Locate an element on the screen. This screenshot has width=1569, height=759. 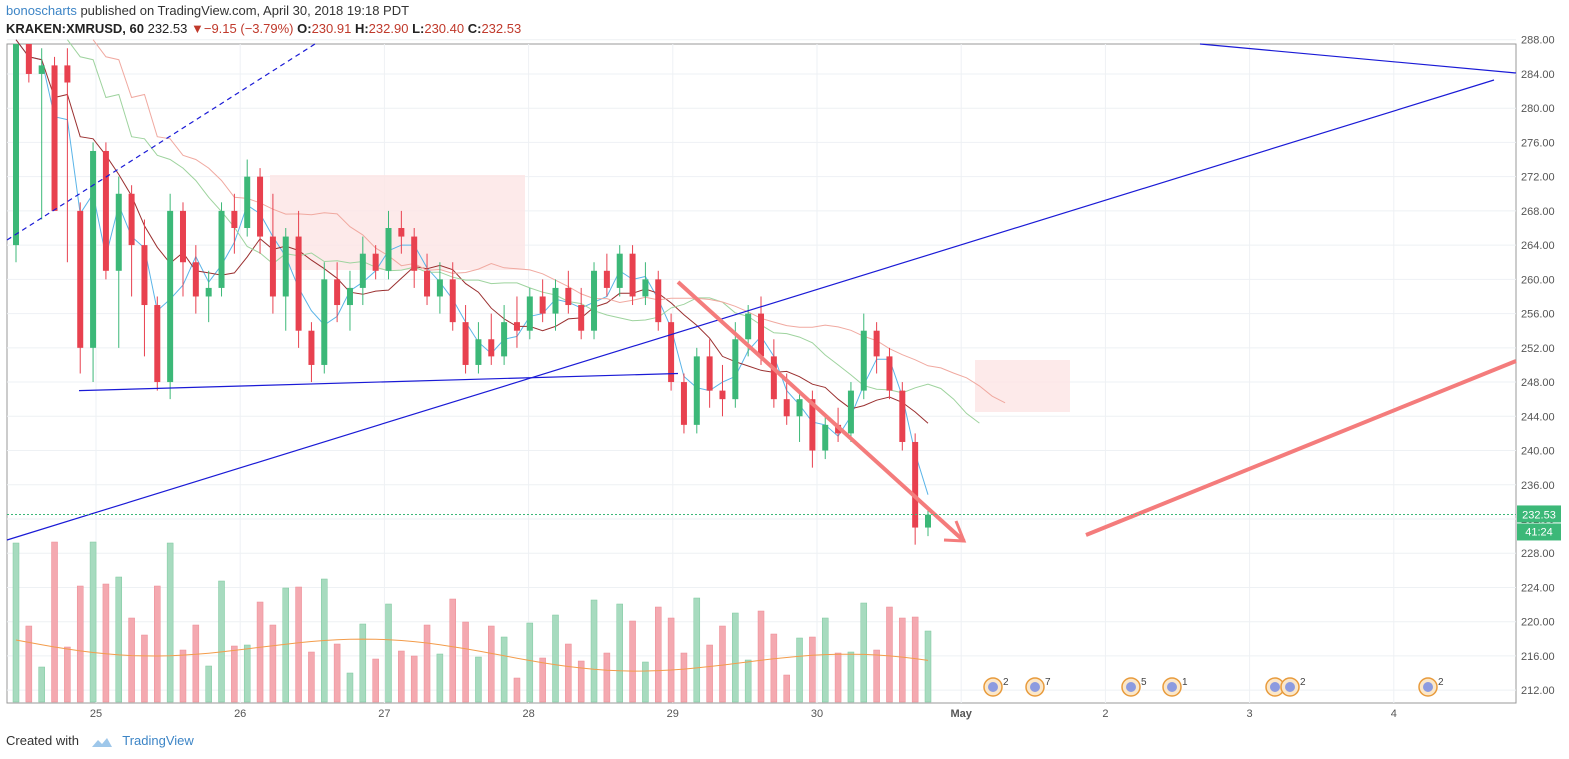
x-tick-label: 29 is located at coordinates (673, 714).